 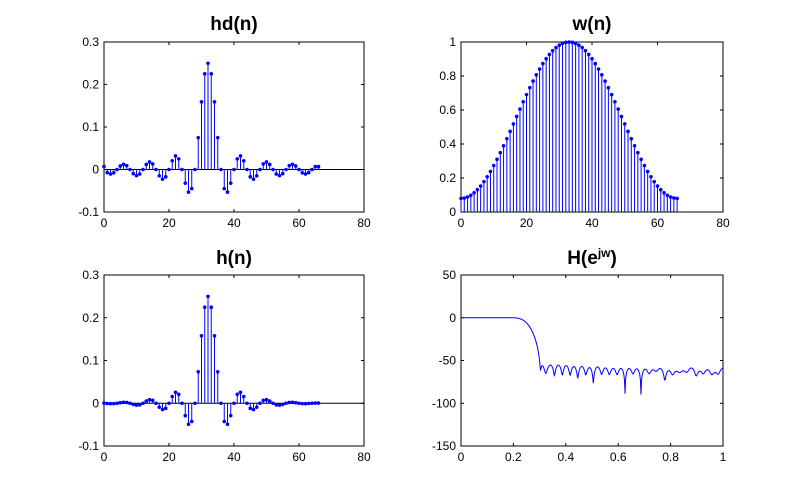 What do you see at coordinates (450, 275) in the screenshot?
I see `y-tick-label: 50` at bounding box center [450, 275].